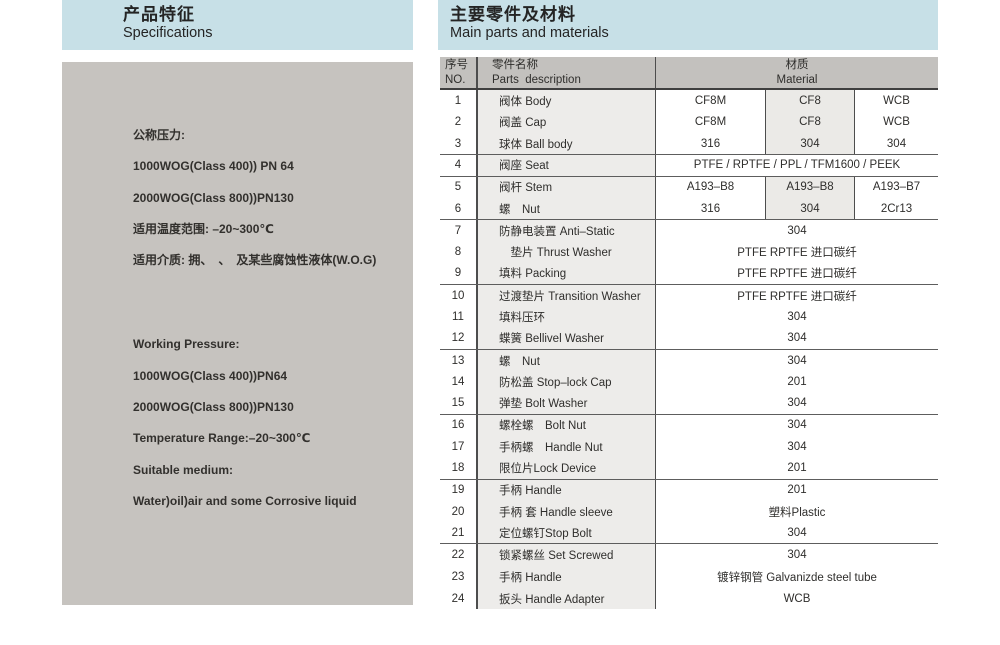 The width and height of the screenshot is (1000, 645). What do you see at coordinates (689, 447) in the screenshot?
I see `table-row: 17 手柄螺 Handle Nut 304` at bounding box center [689, 447].